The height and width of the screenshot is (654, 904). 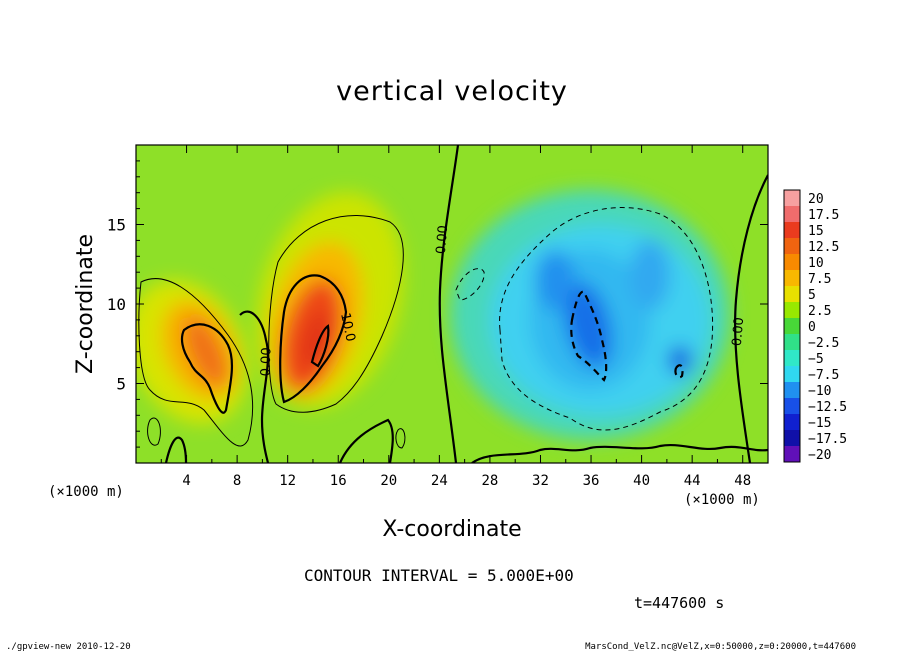 What do you see at coordinates (650, 275) in the screenshot?
I see `downdraft-lobe-right` at bounding box center [650, 275].